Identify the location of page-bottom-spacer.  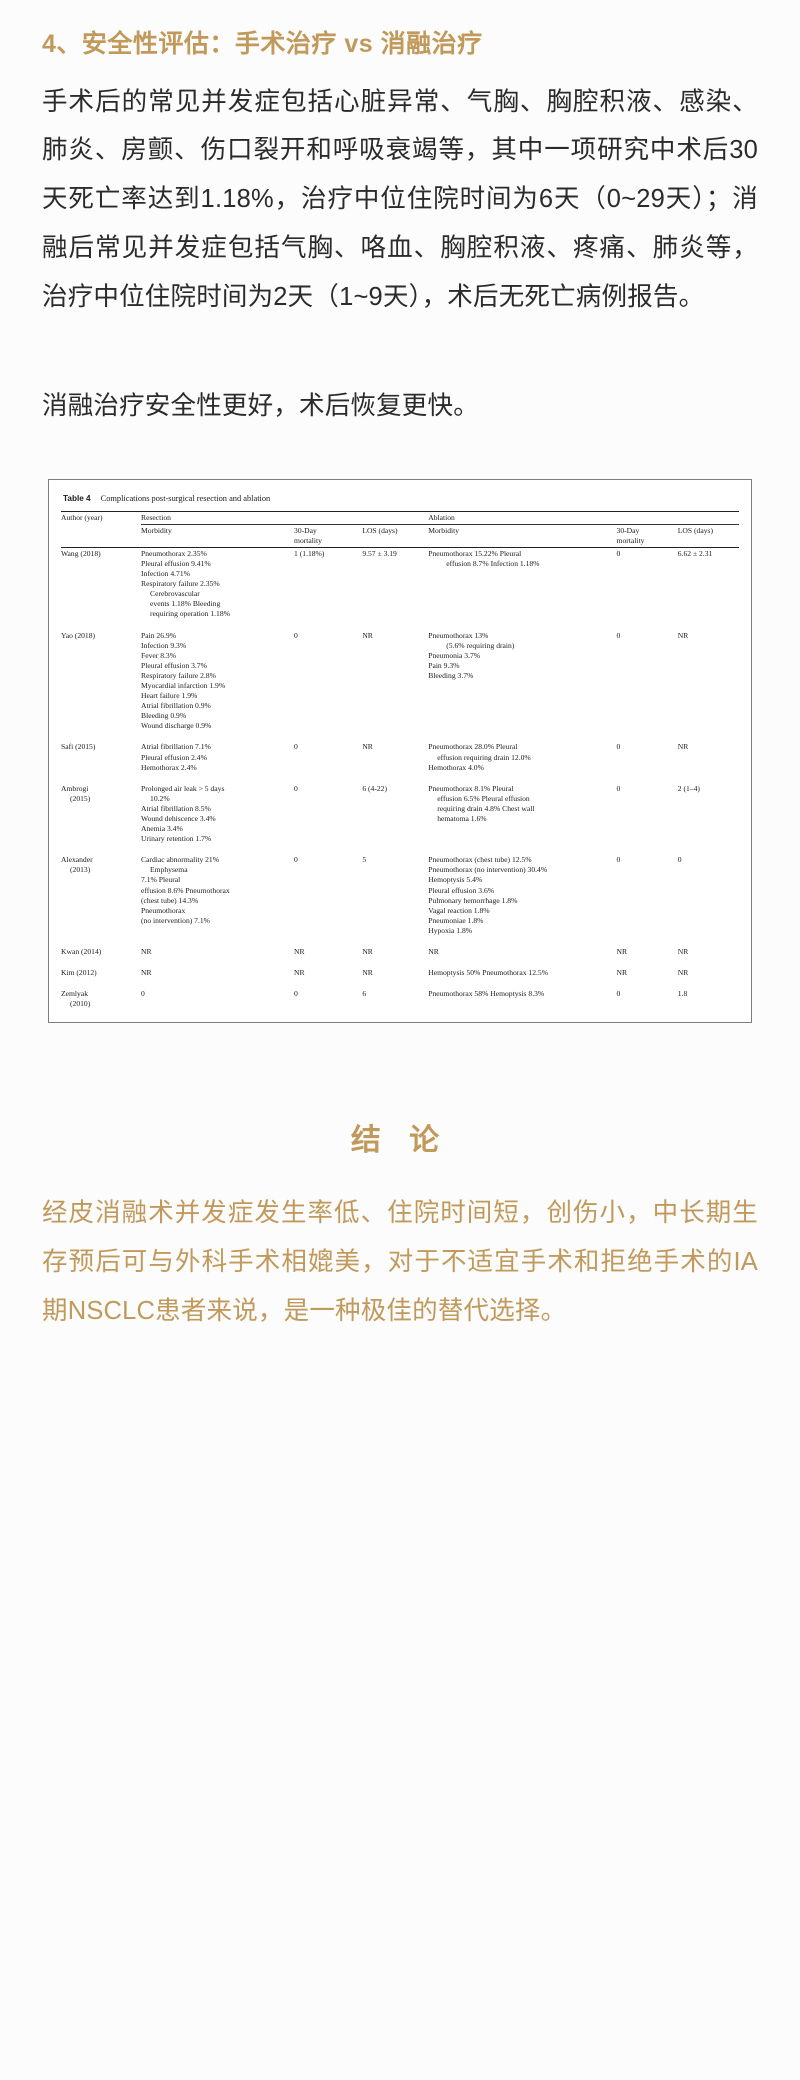
(400, 1411).